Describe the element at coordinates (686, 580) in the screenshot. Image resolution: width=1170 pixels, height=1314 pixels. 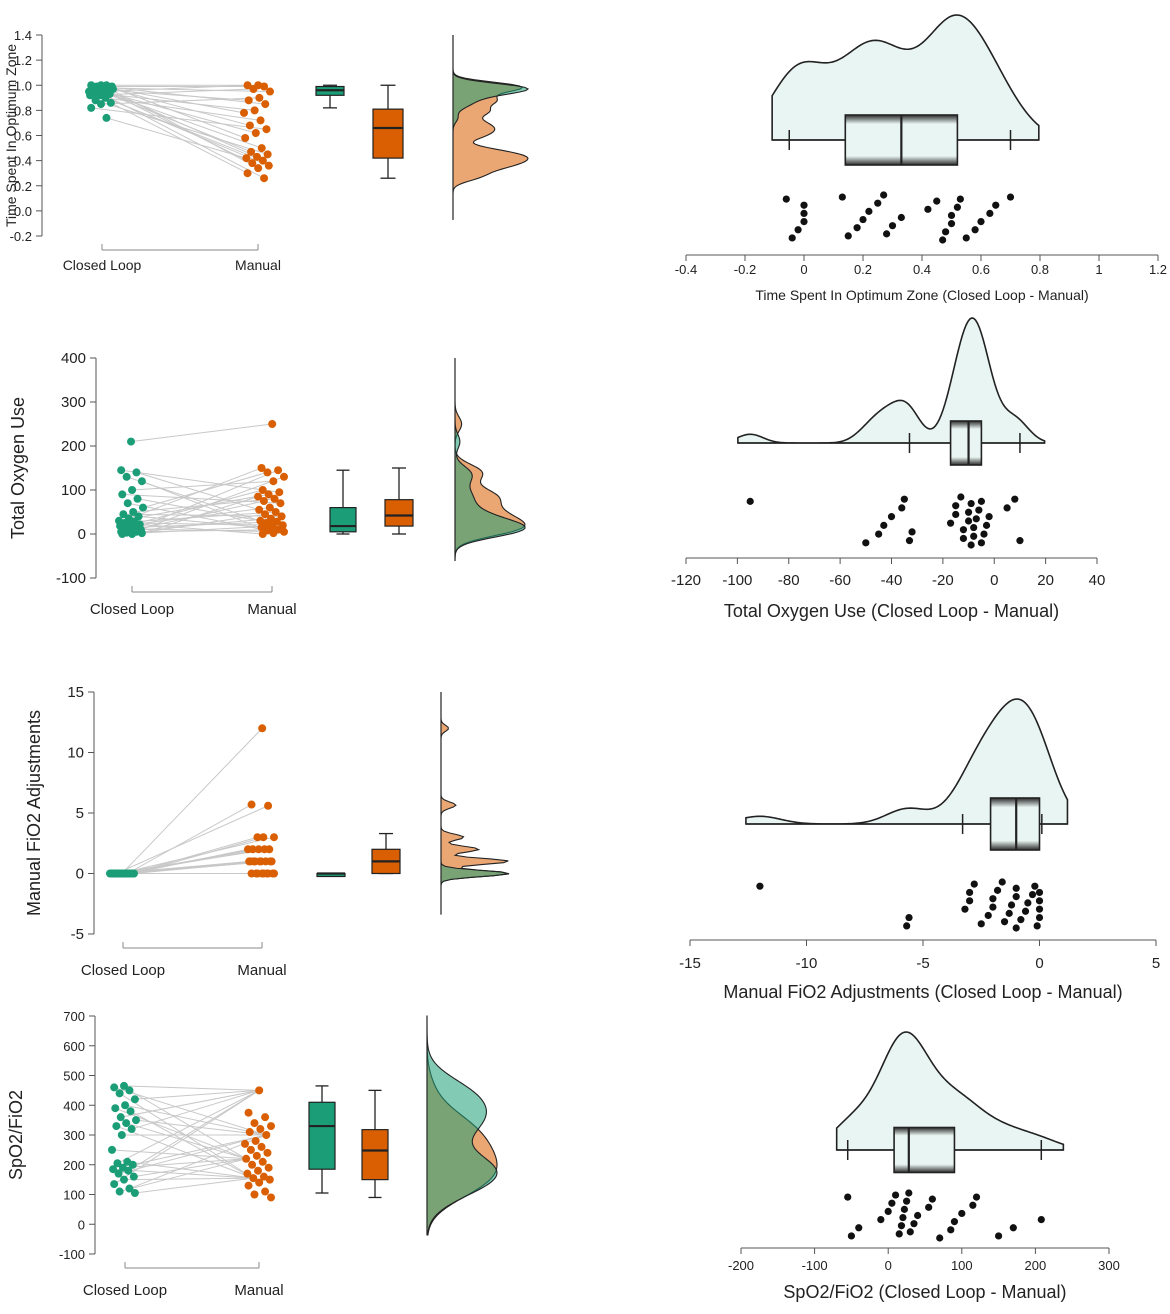
I see `x-tick-label: -120` at that location.